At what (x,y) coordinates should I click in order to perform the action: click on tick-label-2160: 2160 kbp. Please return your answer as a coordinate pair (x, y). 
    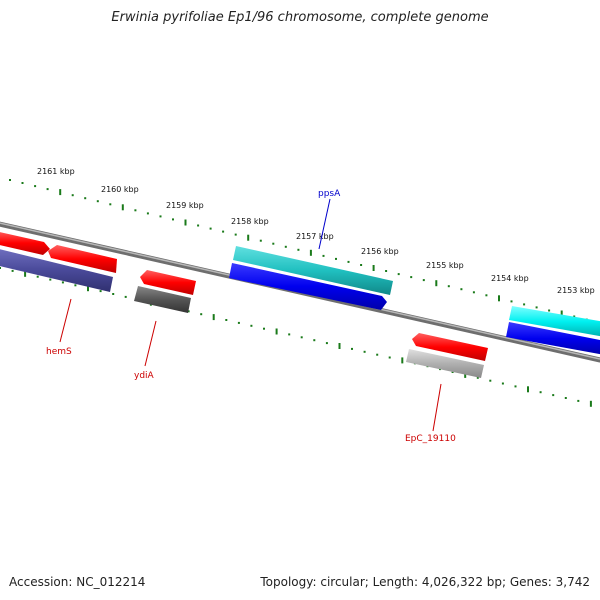
    Looking at the image, I should click on (120, 189).